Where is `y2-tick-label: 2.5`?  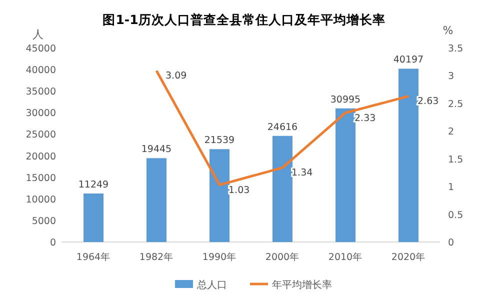 y2-tick-label: 2.5 is located at coordinates (456, 104).